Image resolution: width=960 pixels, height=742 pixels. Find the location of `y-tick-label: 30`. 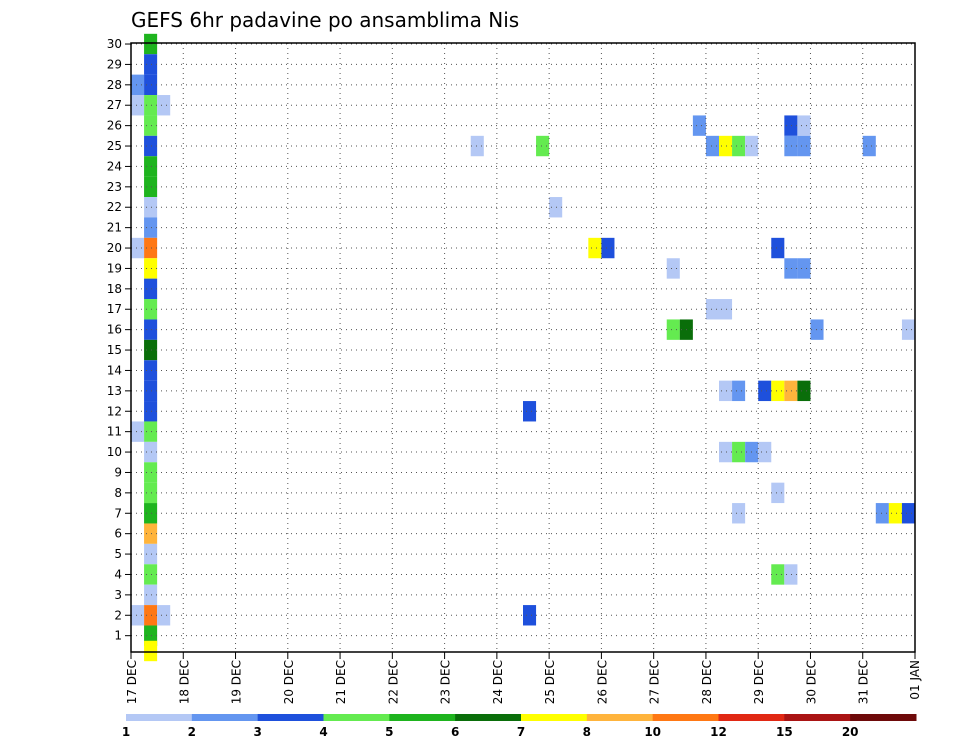

y-tick-label: 30 is located at coordinates (114, 44).